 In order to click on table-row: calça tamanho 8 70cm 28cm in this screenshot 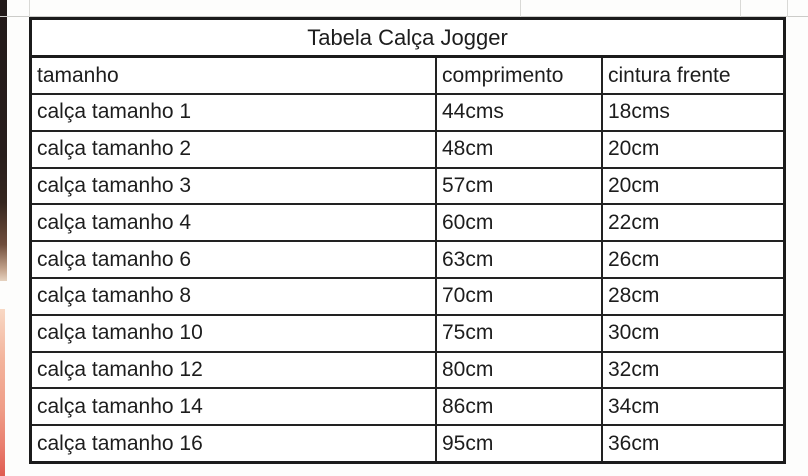, I will do `click(407, 297)`.